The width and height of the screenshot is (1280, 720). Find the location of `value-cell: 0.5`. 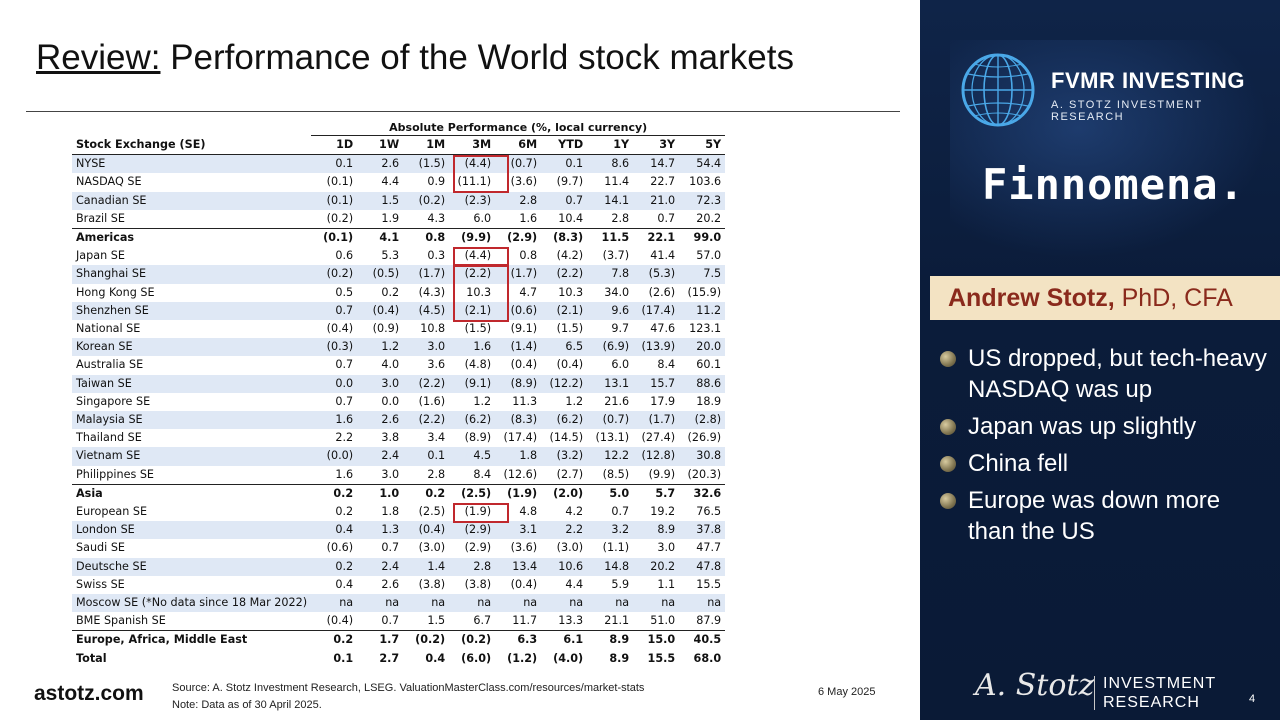

value-cell: 0.5 is located at coordinates (344, 292).